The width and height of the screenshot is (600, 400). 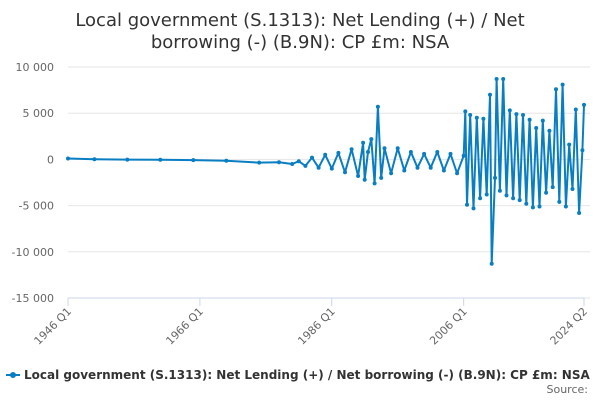 What do you see at coordinates (33, 183) in the screenshot?
I see `y-axis: 10 000 5 000 0 -5 000 -10 000 -15 000` at bounding box center [33, 183].